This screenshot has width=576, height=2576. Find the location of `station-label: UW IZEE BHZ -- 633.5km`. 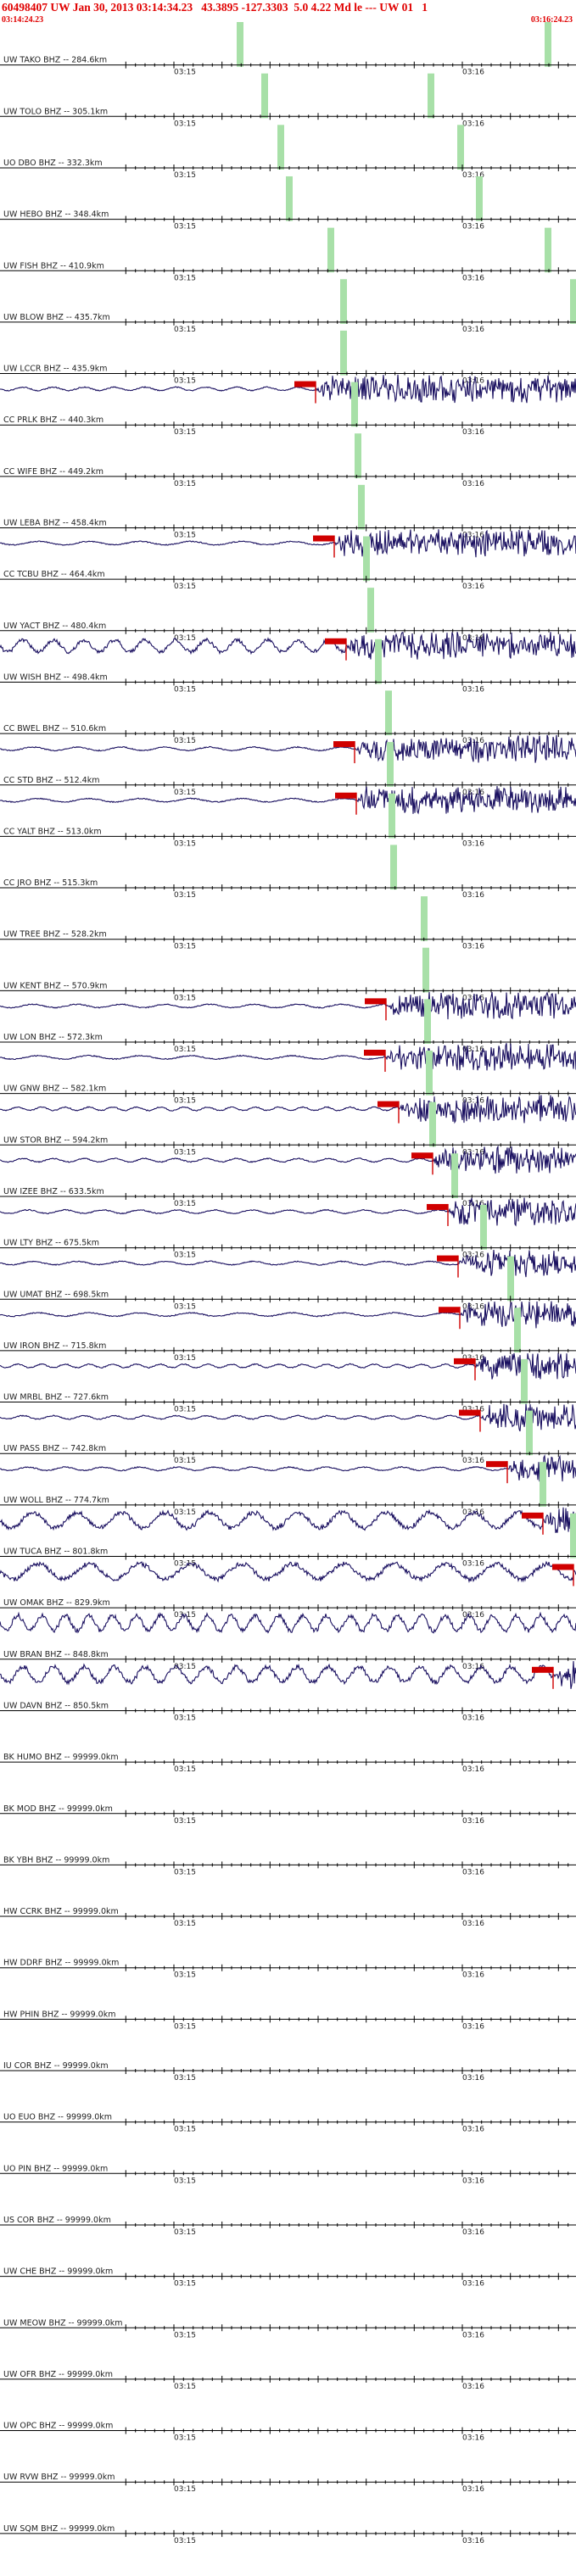

station-label: UW IZEE BHZ -- 633.5km is located at coordinates (53, 1191).